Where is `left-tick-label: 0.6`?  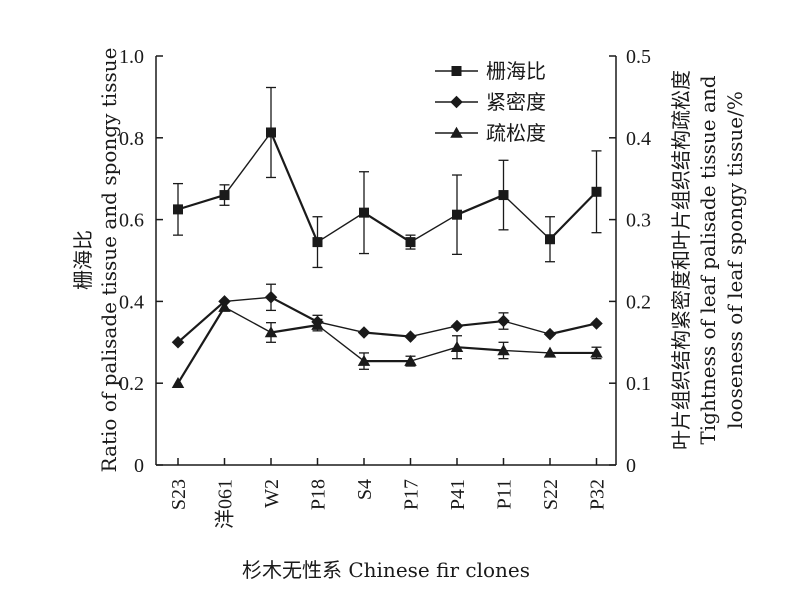
left-tick-label: 0.6 is located at coordinates (131, 221).